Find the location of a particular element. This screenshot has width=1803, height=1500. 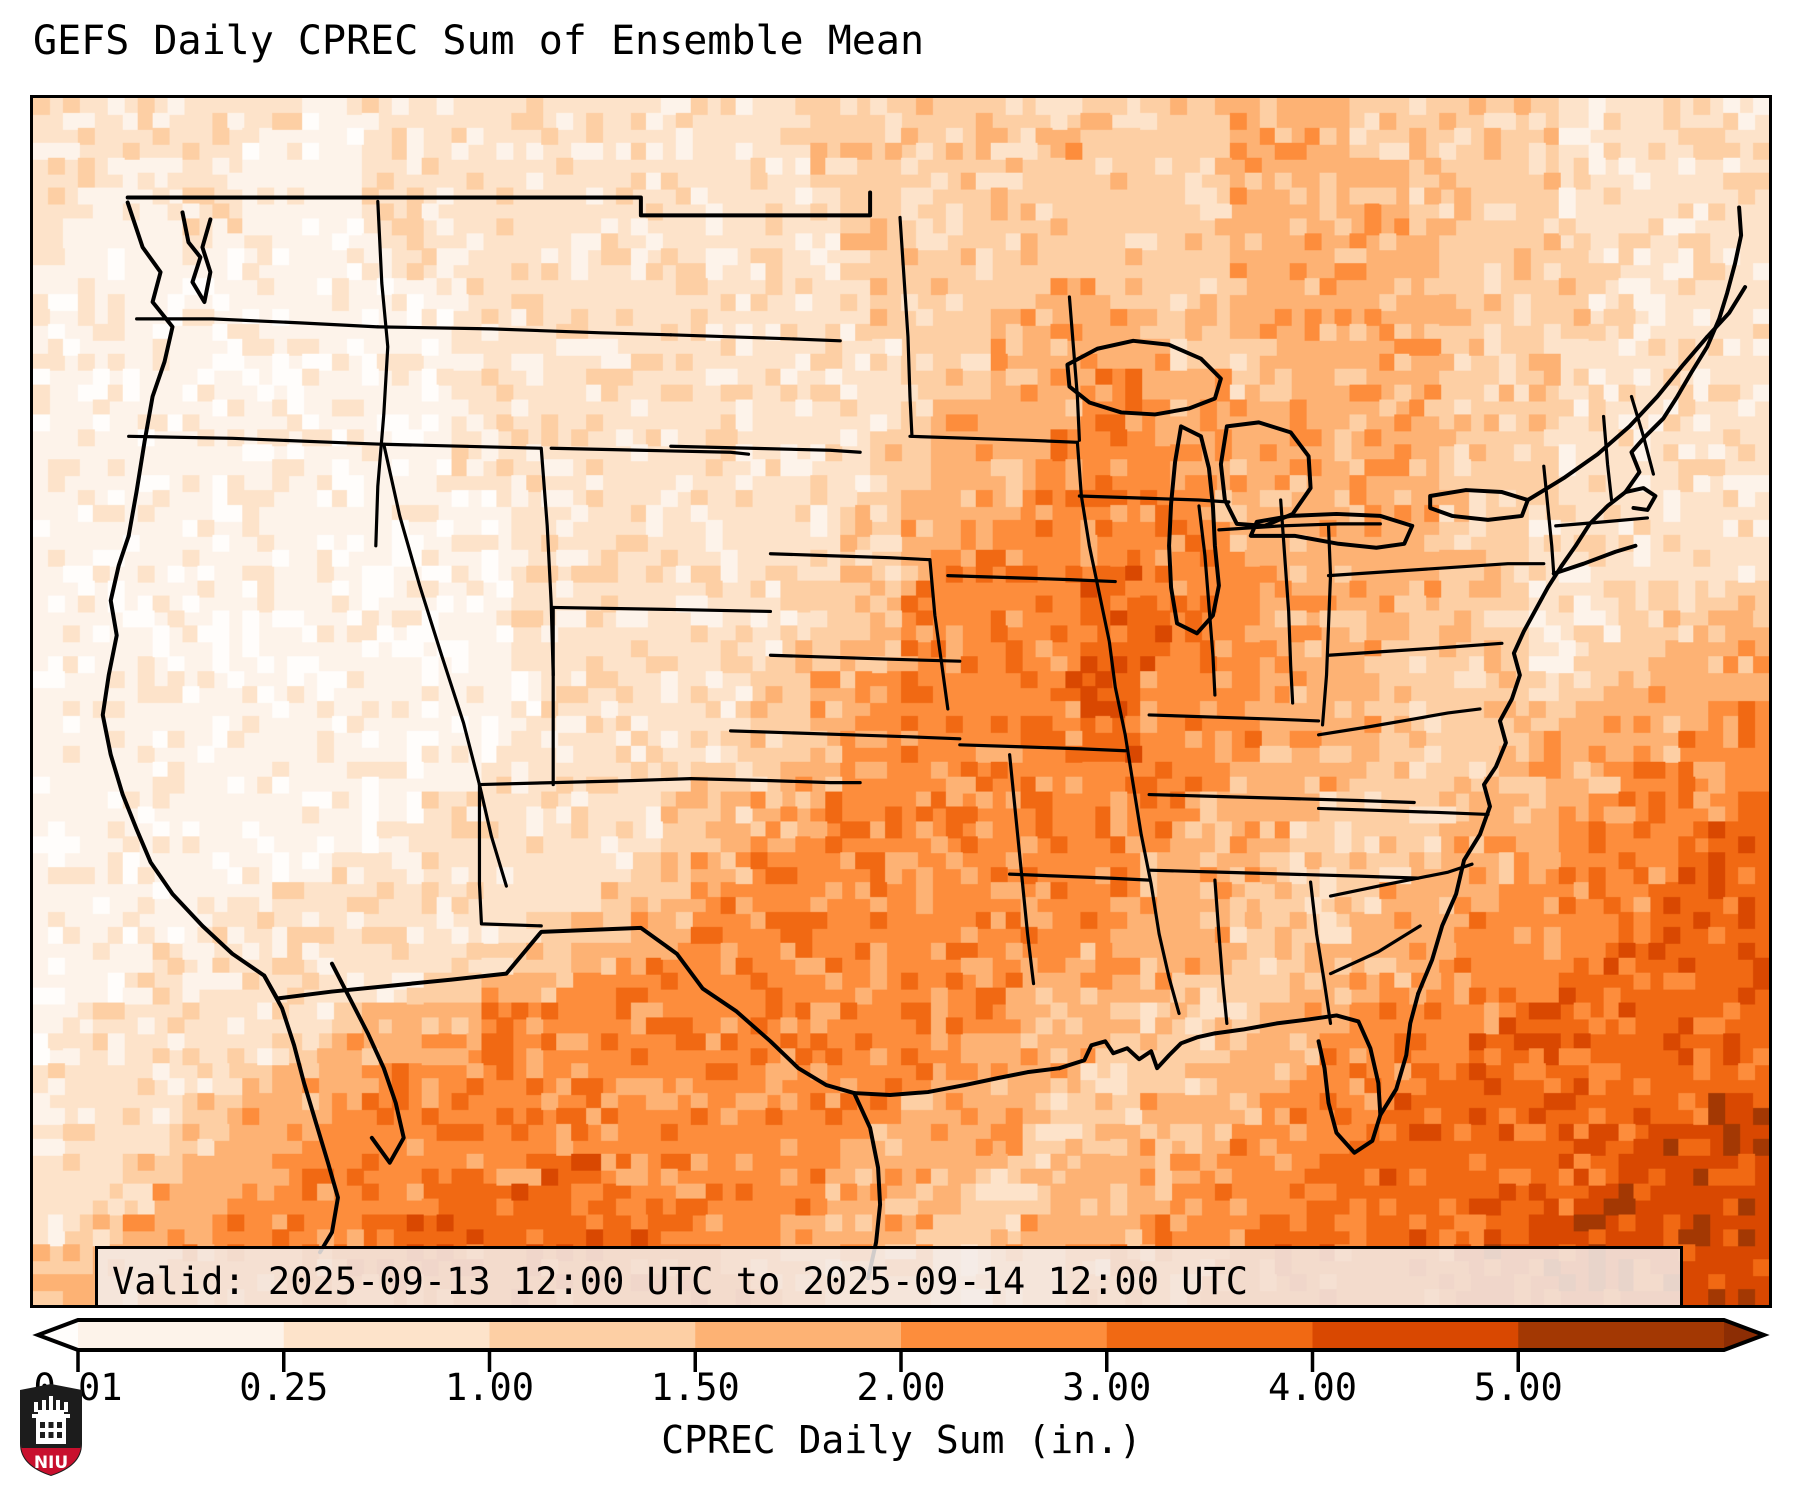

colorbar-tick-labels: 0.01 0.25 1.00 1.50 2.00 3.00 4.00 5.00 is located at coordinates (901, 1396).